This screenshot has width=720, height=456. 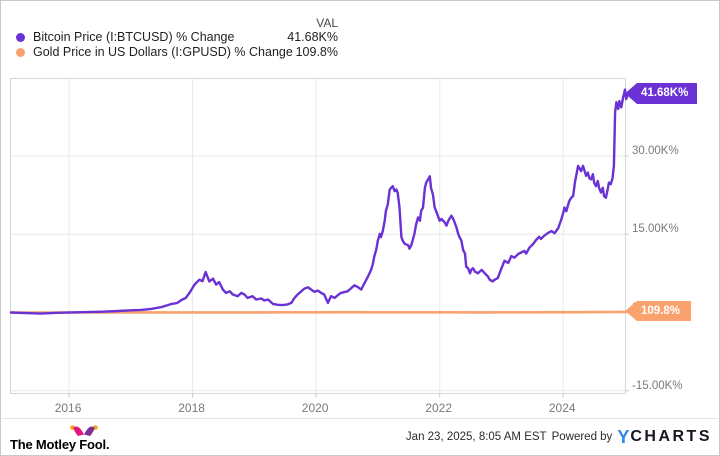 What do you see at coordinates (439, 408) in the screenshot?
I see `x-tick-label: 2022` at bounding box center [439, 408].